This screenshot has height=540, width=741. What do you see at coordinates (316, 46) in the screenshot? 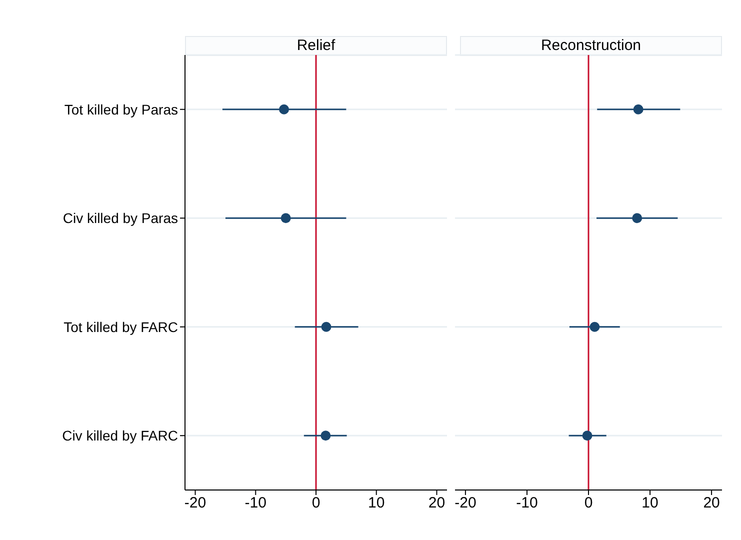
I see `chart-title: Relief` at bounding box center [316, 46].